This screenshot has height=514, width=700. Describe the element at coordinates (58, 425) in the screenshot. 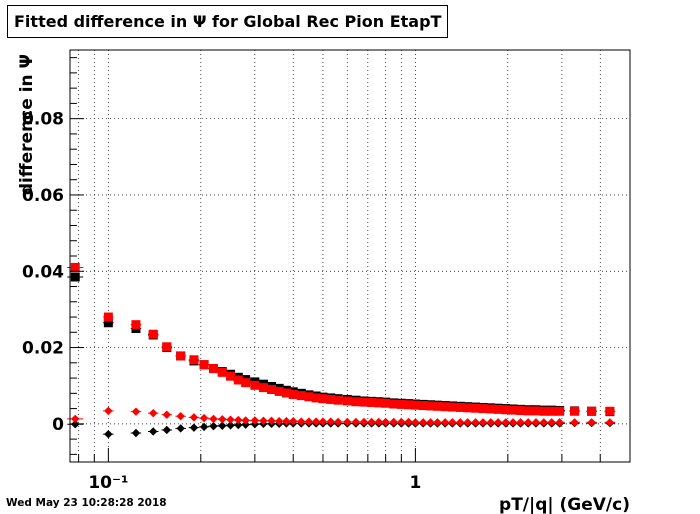

I see `y-tick-label: 0` at that location.